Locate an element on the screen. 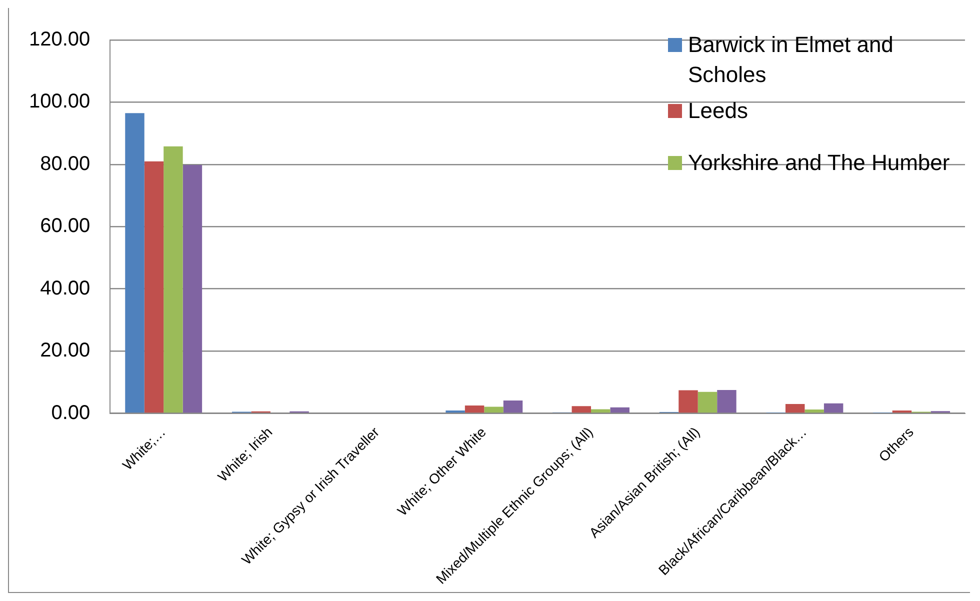  legend-label: Barwick in Elmet and Scholes is located at coordinates (791, 60).